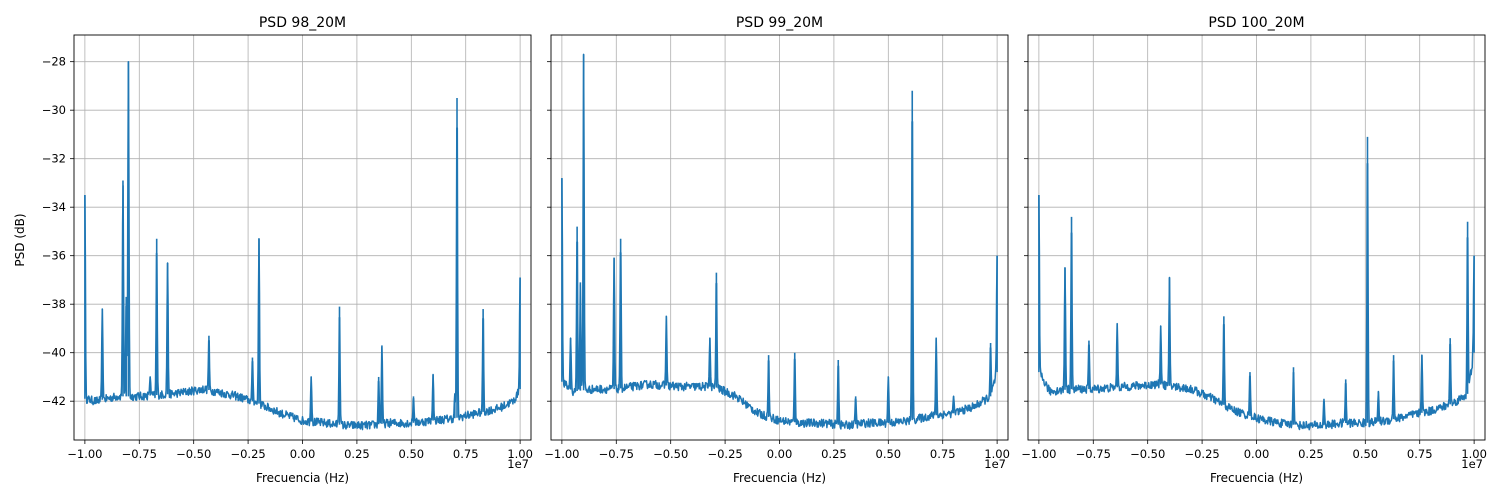 The height and width of the screenshot is (500, 1500). Describe the element at coordinates (54, 159) in the screenshot. I see `y-tick-label: −32` at that location.